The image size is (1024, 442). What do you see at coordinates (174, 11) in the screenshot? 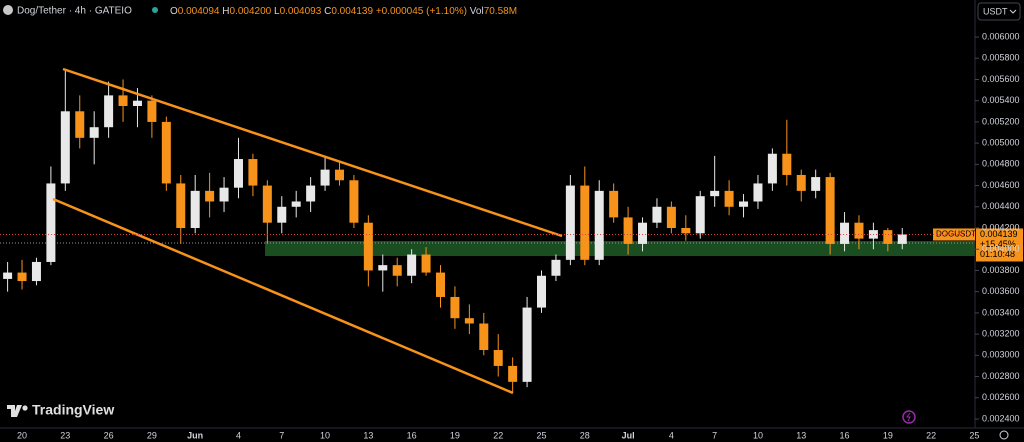
I see `label: O` at bounding box center [174, 11].